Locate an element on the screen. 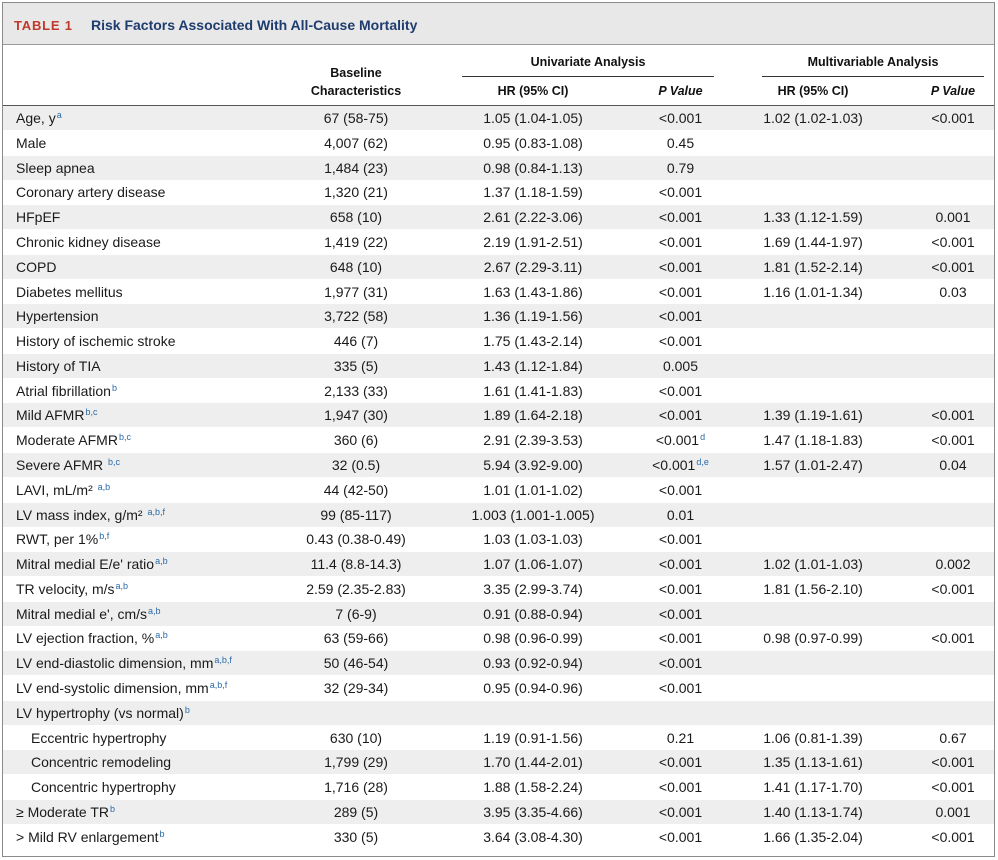 The image size is (998, 860). row-label: Mitral medial E/e' ratioa,b is located at coordinates (92, 564).